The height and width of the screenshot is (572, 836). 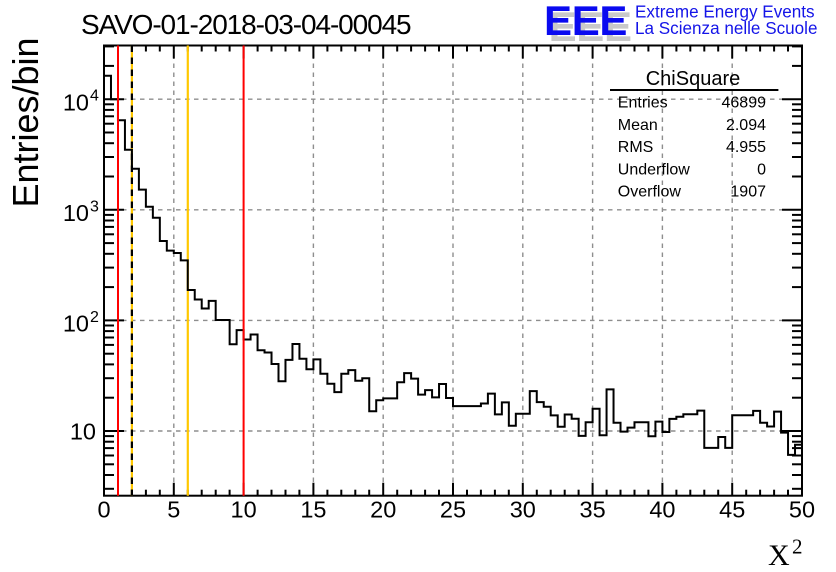 What do you see at coordinates (383, 510) in the screenshot?
I see `svg-text: 20` at bounding box center [383, 510].